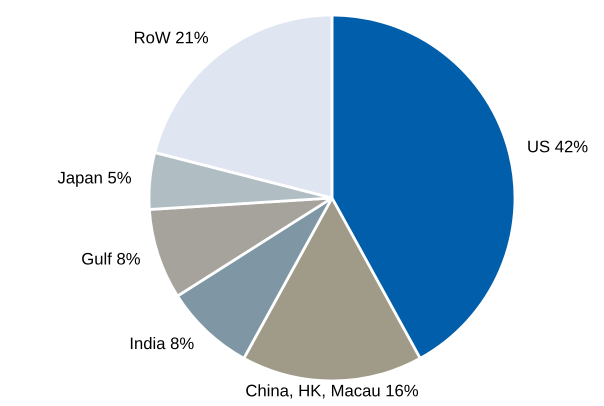 Image resolution: width=604 pixels, height=406 pixels. Describe the element at coordinates (332, 391) in the screenshot. I see `slice-label: China, HK, Macau 16%` at that location.